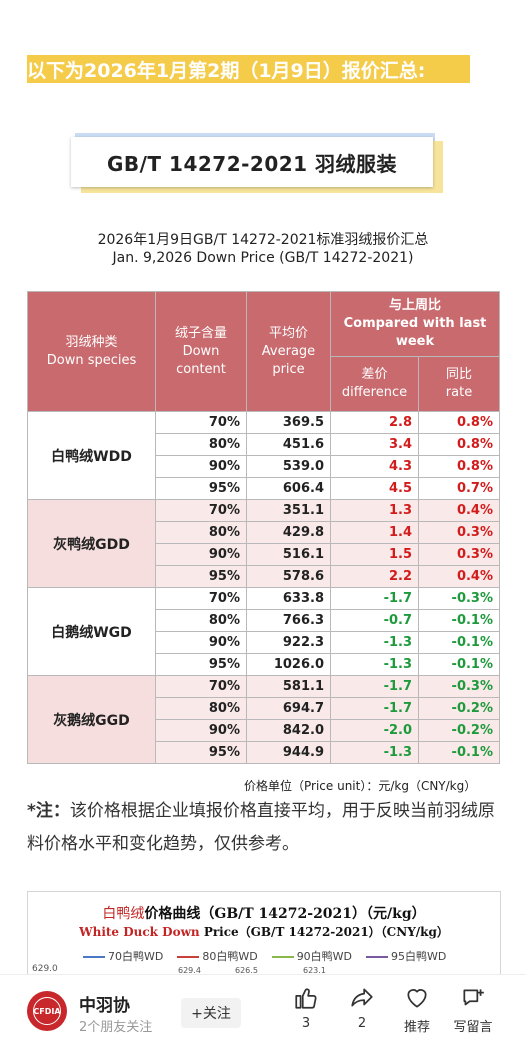  Describe the element at coordinates (246, 970) in the screenshot. I see `chart-point-label: 626.5` at that location.